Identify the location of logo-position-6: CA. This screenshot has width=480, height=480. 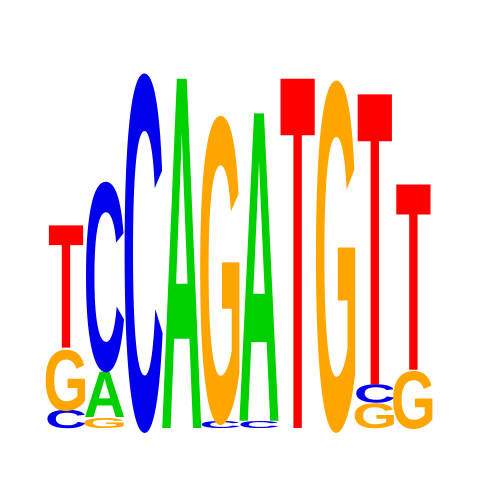
(259, 248).